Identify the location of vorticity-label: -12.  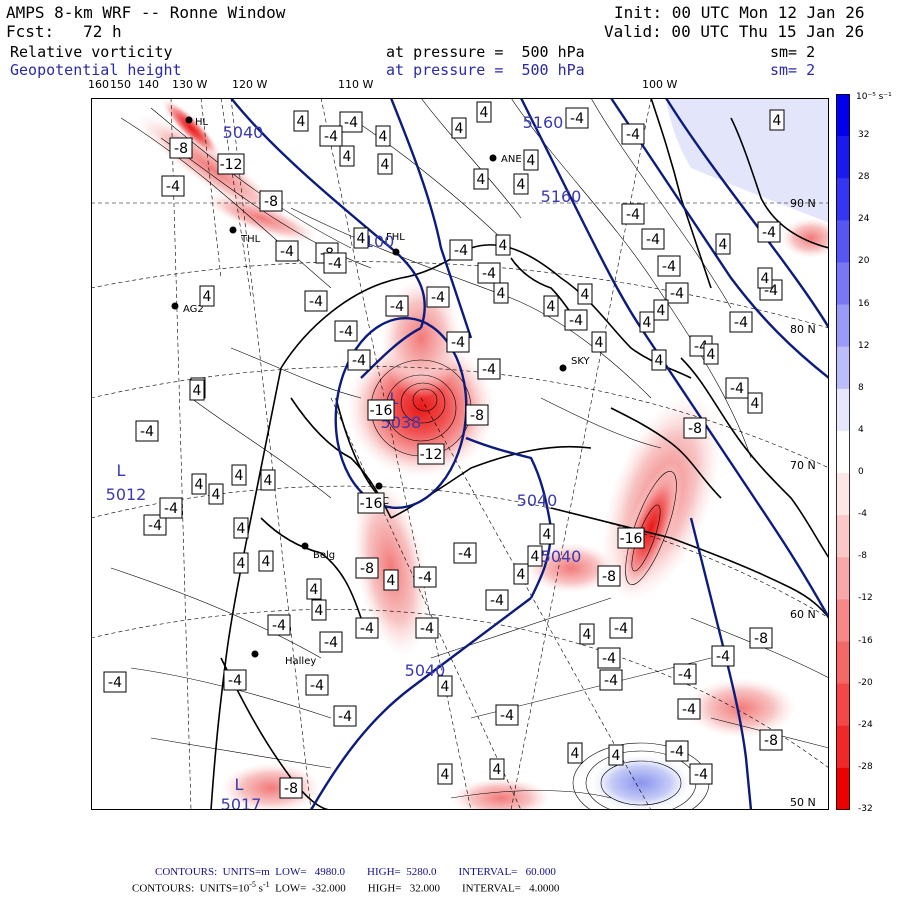
(231, 164).